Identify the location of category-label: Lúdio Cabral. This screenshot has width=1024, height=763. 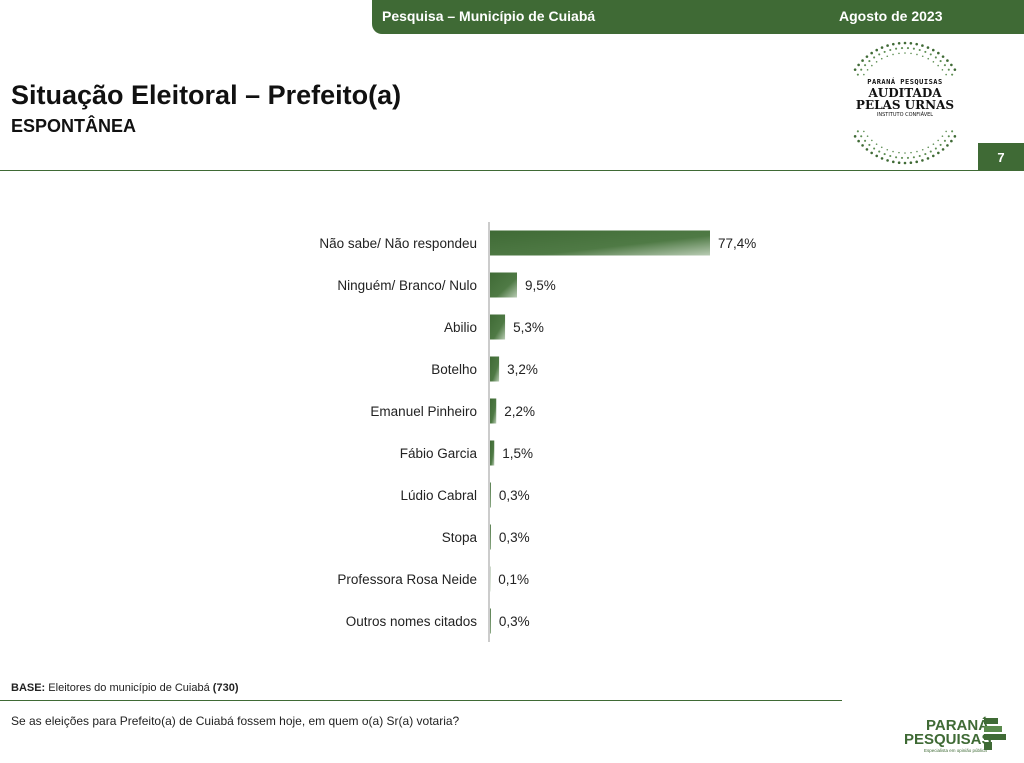
(438, 495).